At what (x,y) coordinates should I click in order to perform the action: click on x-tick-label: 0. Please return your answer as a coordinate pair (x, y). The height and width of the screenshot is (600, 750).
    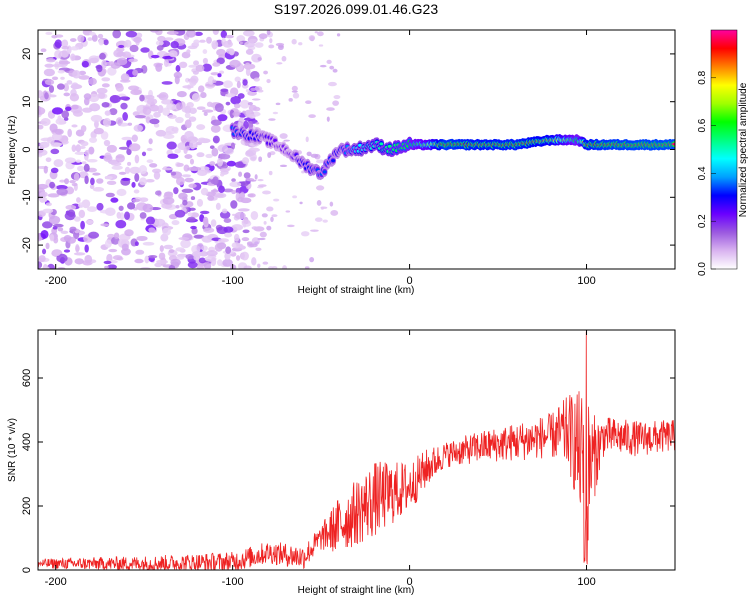
    Looking at the image, I should click on (410, 281).